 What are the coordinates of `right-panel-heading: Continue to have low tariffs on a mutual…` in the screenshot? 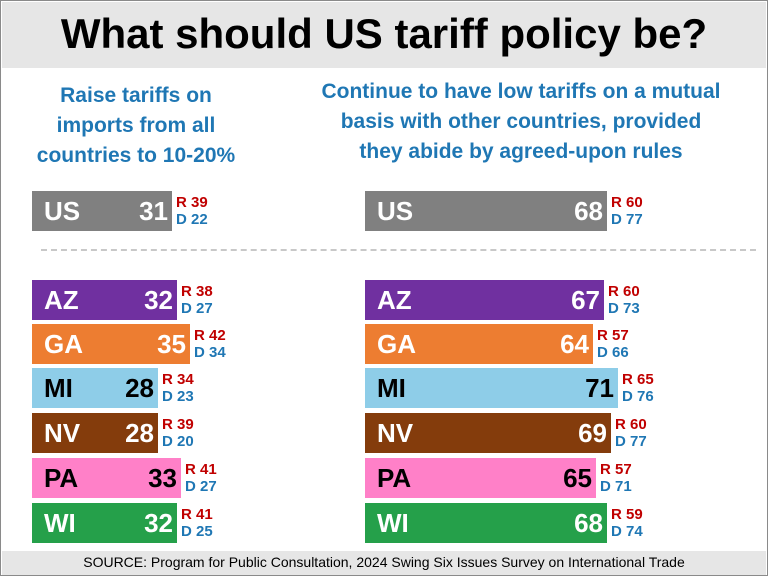 It's located at (521, 122).